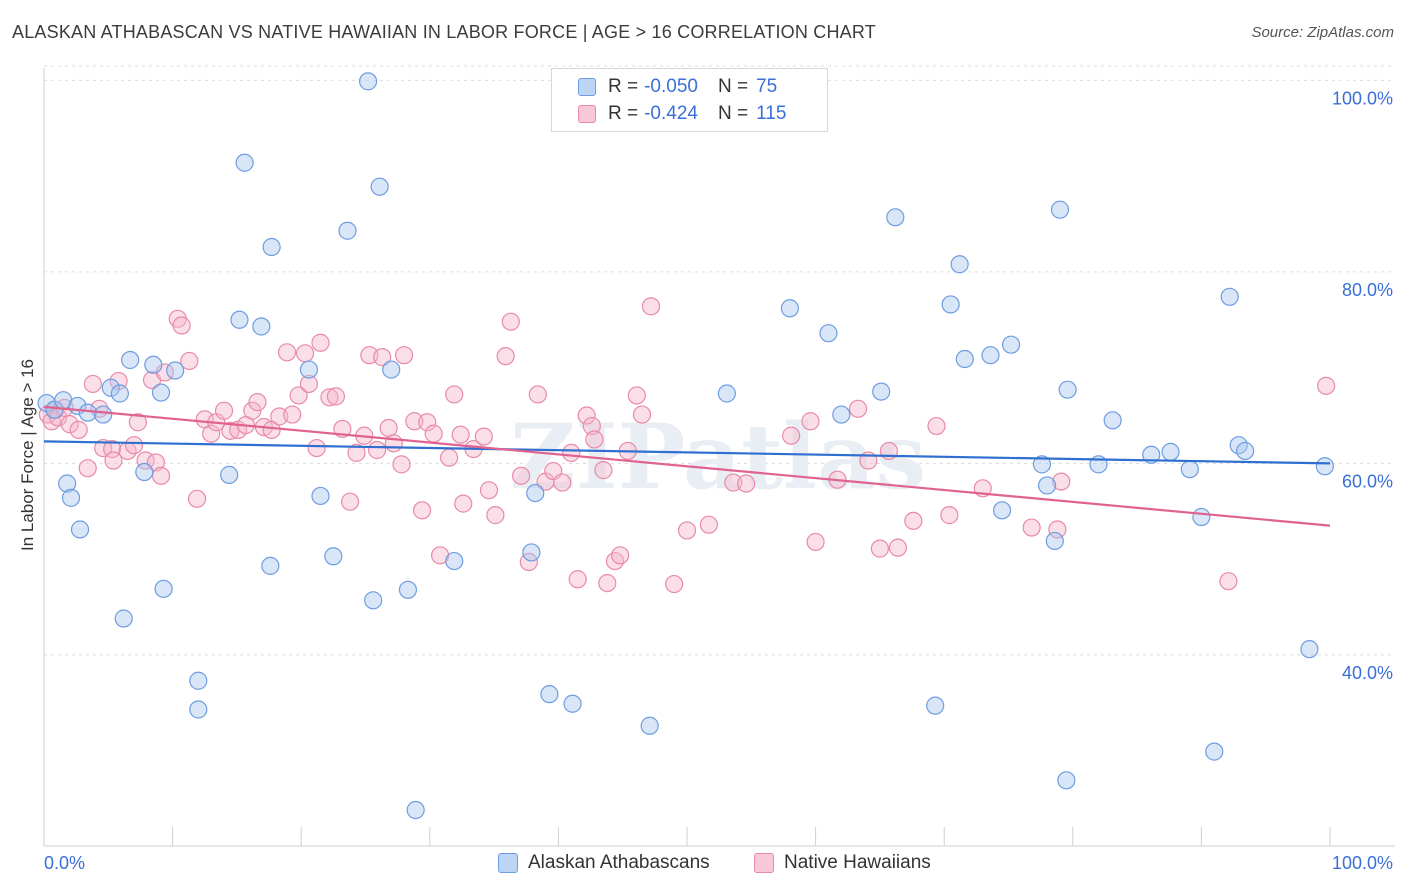  I want to click on series-label: Native Hawaiians, so click(857, 862).